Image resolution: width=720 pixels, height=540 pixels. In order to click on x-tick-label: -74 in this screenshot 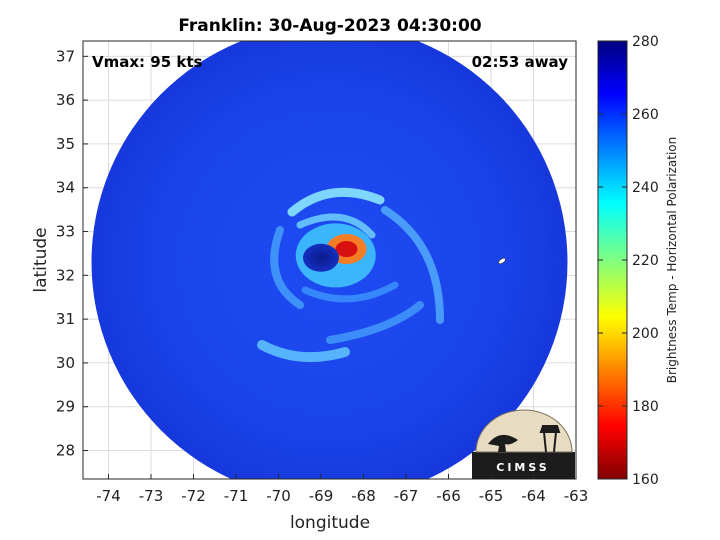, I will do `click(108, 496)`.